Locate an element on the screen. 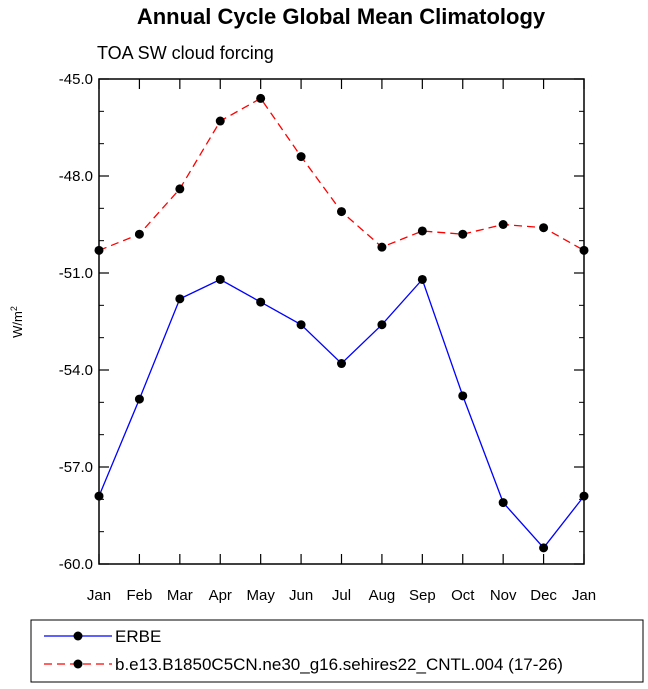 Image resolution: width=648 pixels, height=689 pixels. y-axis-label-group: W/m2 is located at coordinates (17, 322).